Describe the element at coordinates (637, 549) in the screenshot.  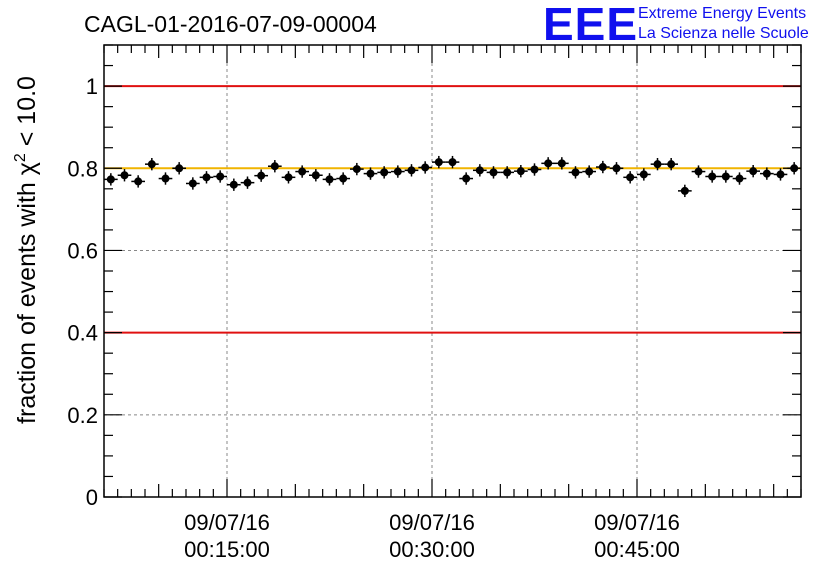
I see `x-tick-label-time: 00:45:00` at that location.